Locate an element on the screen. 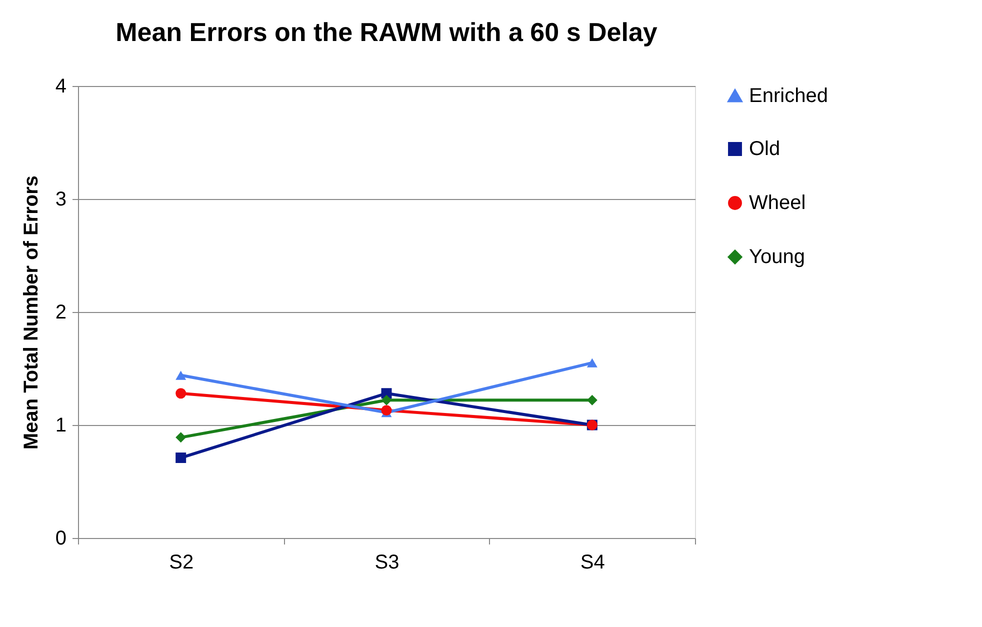  legend-label: Old is located at coordinates (764, 149).